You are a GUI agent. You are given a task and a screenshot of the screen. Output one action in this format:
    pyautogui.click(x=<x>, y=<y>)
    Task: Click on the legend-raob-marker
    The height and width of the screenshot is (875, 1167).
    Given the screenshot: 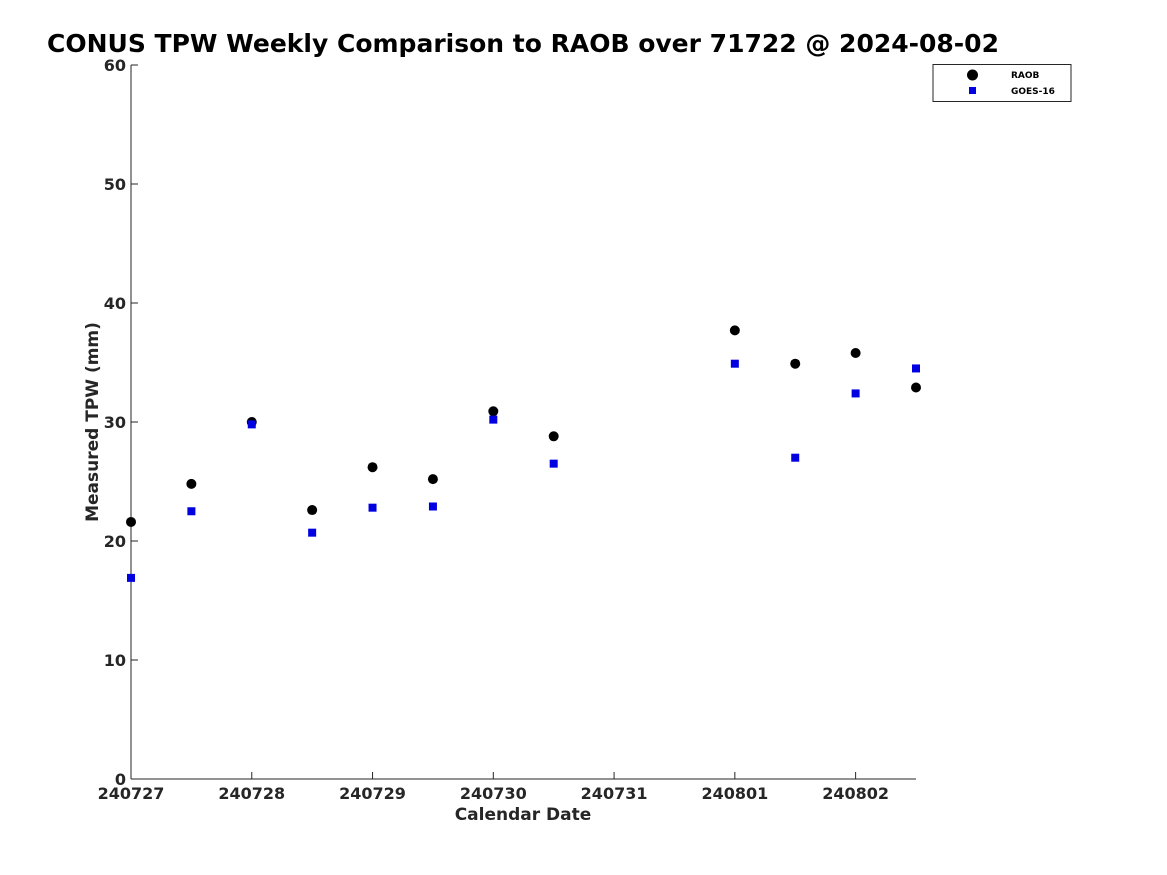 What is the action you would take?
    pyautogui.click(x=972, y=75)
    